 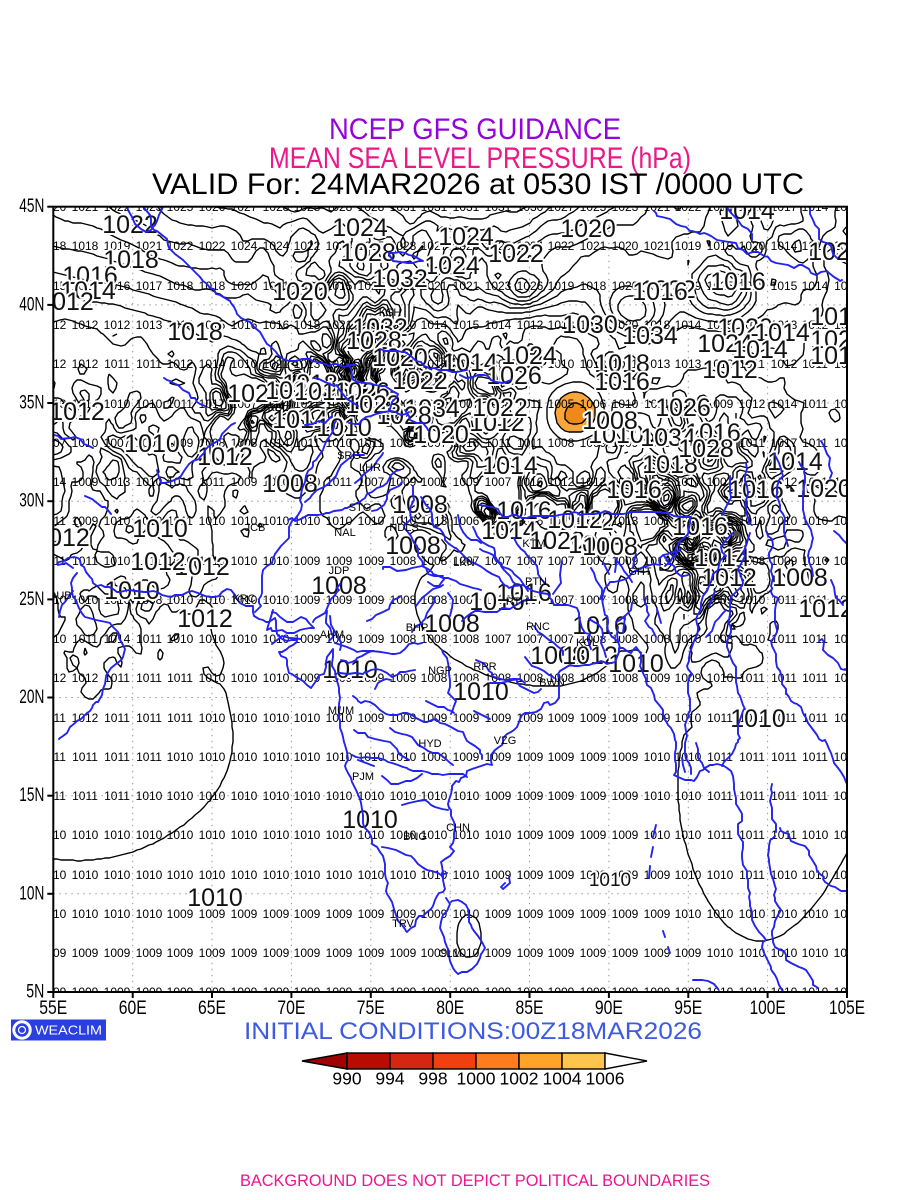 I want to click on svg-text: TRV, so click(x=403, y=924).